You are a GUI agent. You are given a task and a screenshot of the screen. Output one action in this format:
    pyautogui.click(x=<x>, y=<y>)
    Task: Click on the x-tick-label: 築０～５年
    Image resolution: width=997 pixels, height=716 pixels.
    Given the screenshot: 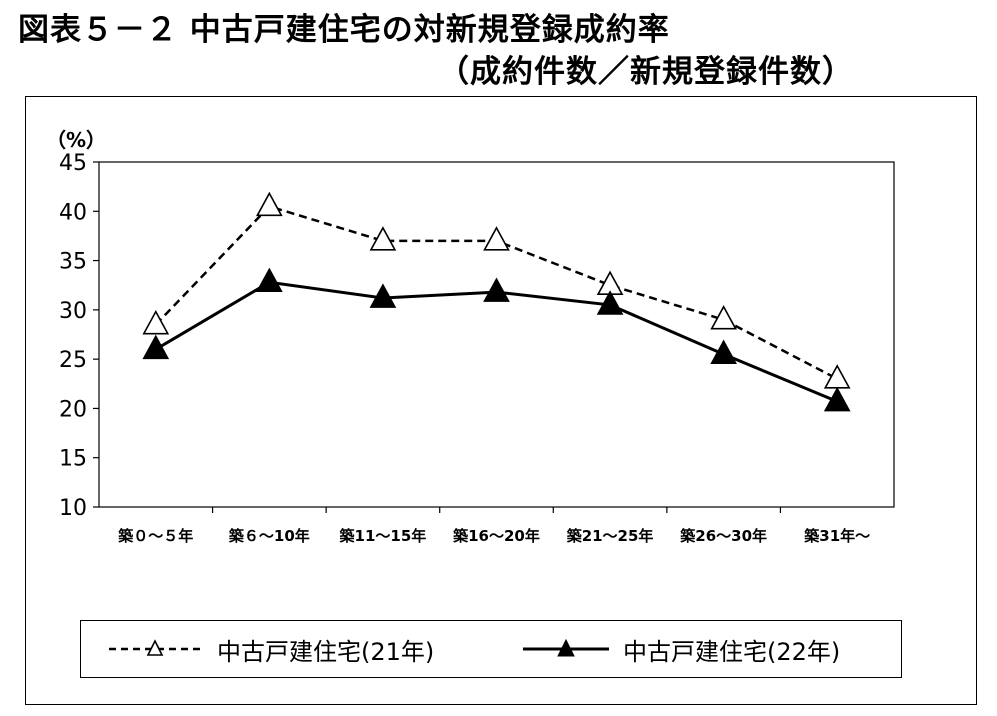 What is the action you would take?
    pyautogui.click(x=155, y=536)
    